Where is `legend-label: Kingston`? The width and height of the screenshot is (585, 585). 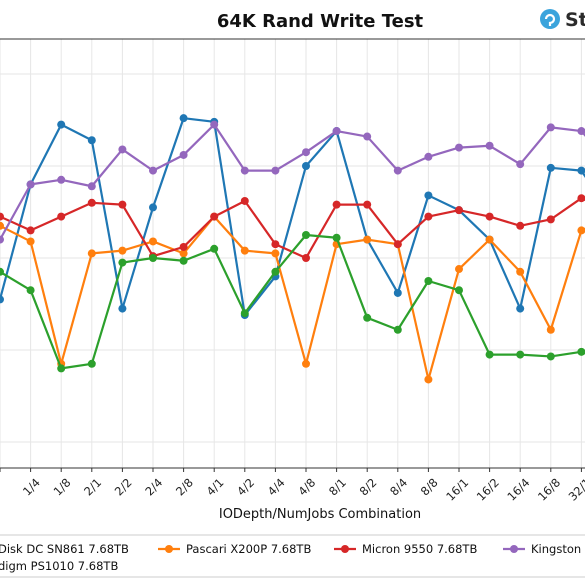
legend-label: Kingston is located at coordinates (556, 549).